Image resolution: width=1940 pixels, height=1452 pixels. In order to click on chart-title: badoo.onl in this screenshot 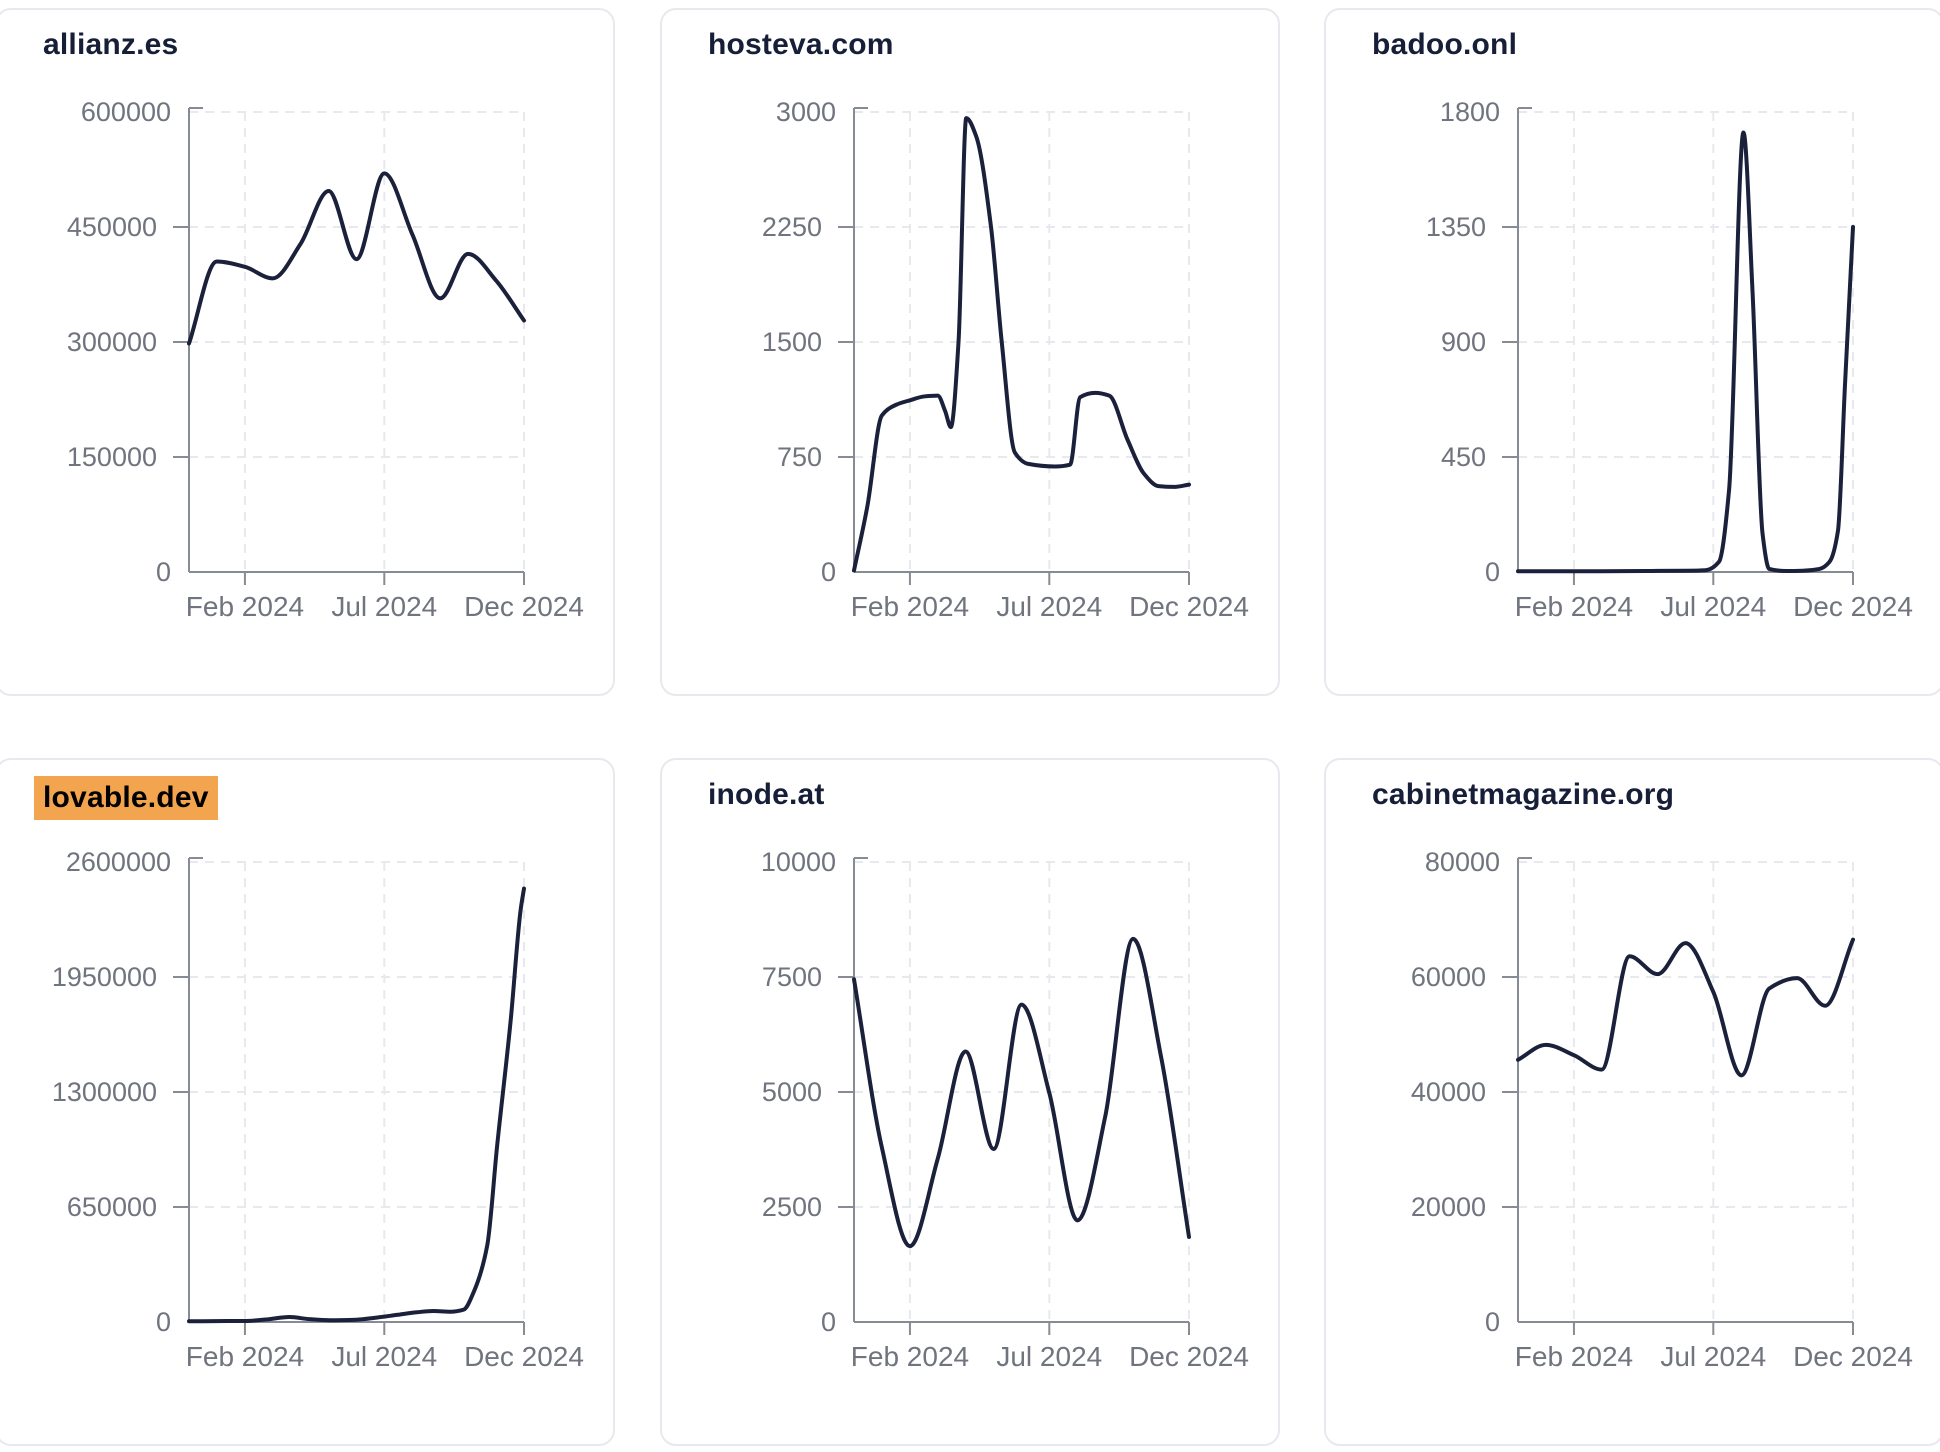, I will do `click(1444, 45)`.